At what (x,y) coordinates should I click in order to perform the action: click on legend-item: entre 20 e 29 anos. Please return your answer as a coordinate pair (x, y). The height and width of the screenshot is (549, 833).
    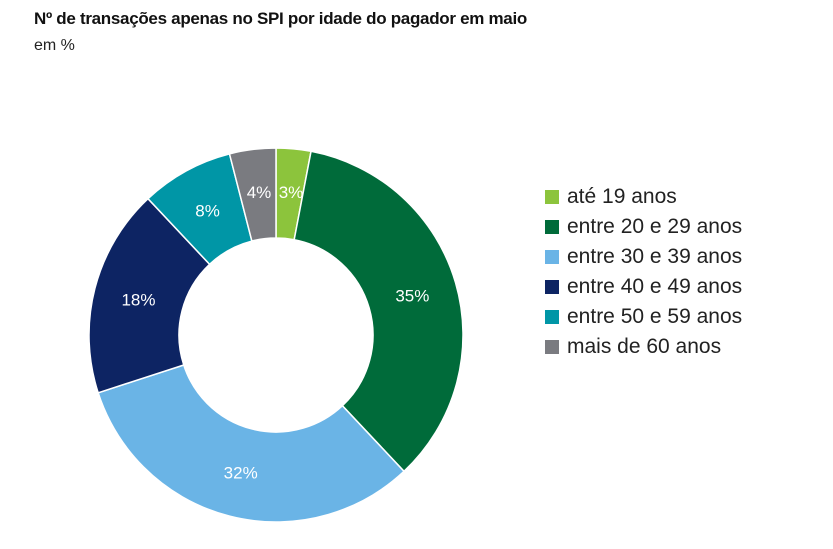
    Looking at the image, I should click on (643, 227).